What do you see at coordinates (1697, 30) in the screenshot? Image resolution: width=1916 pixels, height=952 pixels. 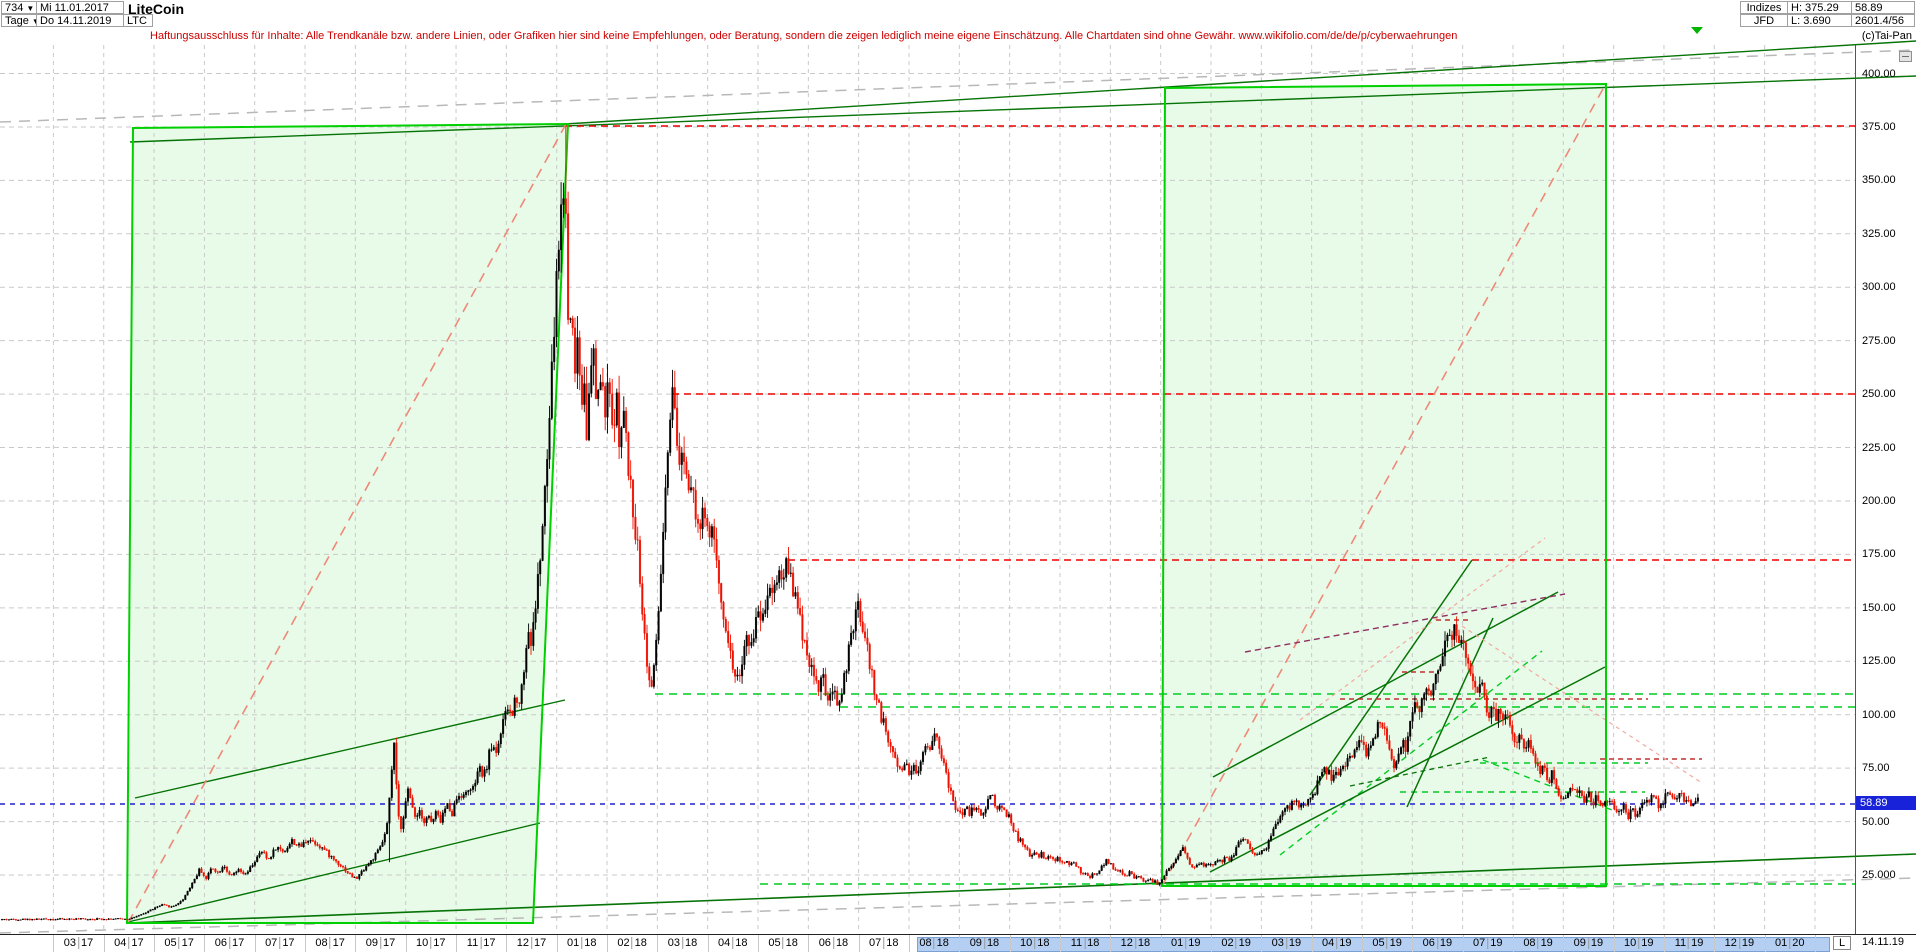 I see `marker-triangle-icon` at bounding box center [1697, 30].